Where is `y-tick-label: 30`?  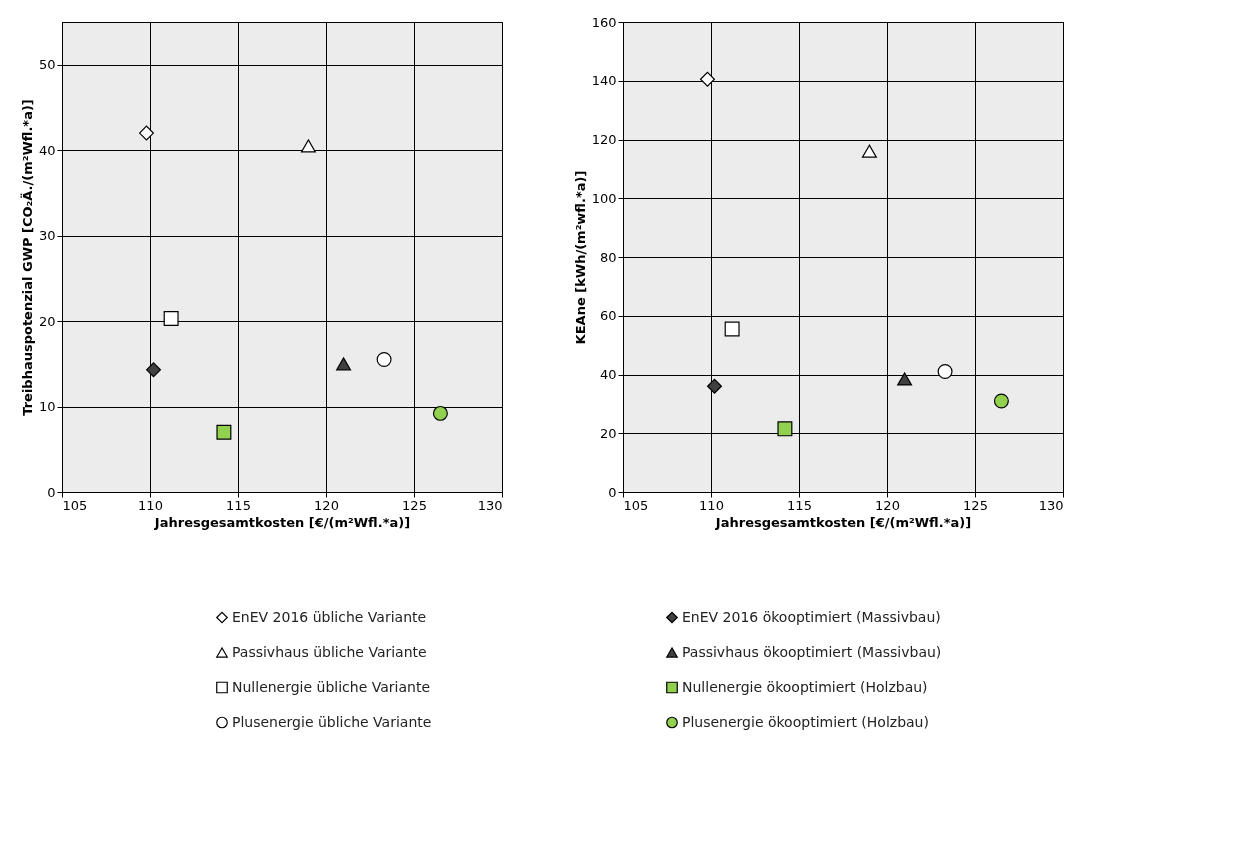 y-tick-label: 30 is located at coordinates (47, 236).